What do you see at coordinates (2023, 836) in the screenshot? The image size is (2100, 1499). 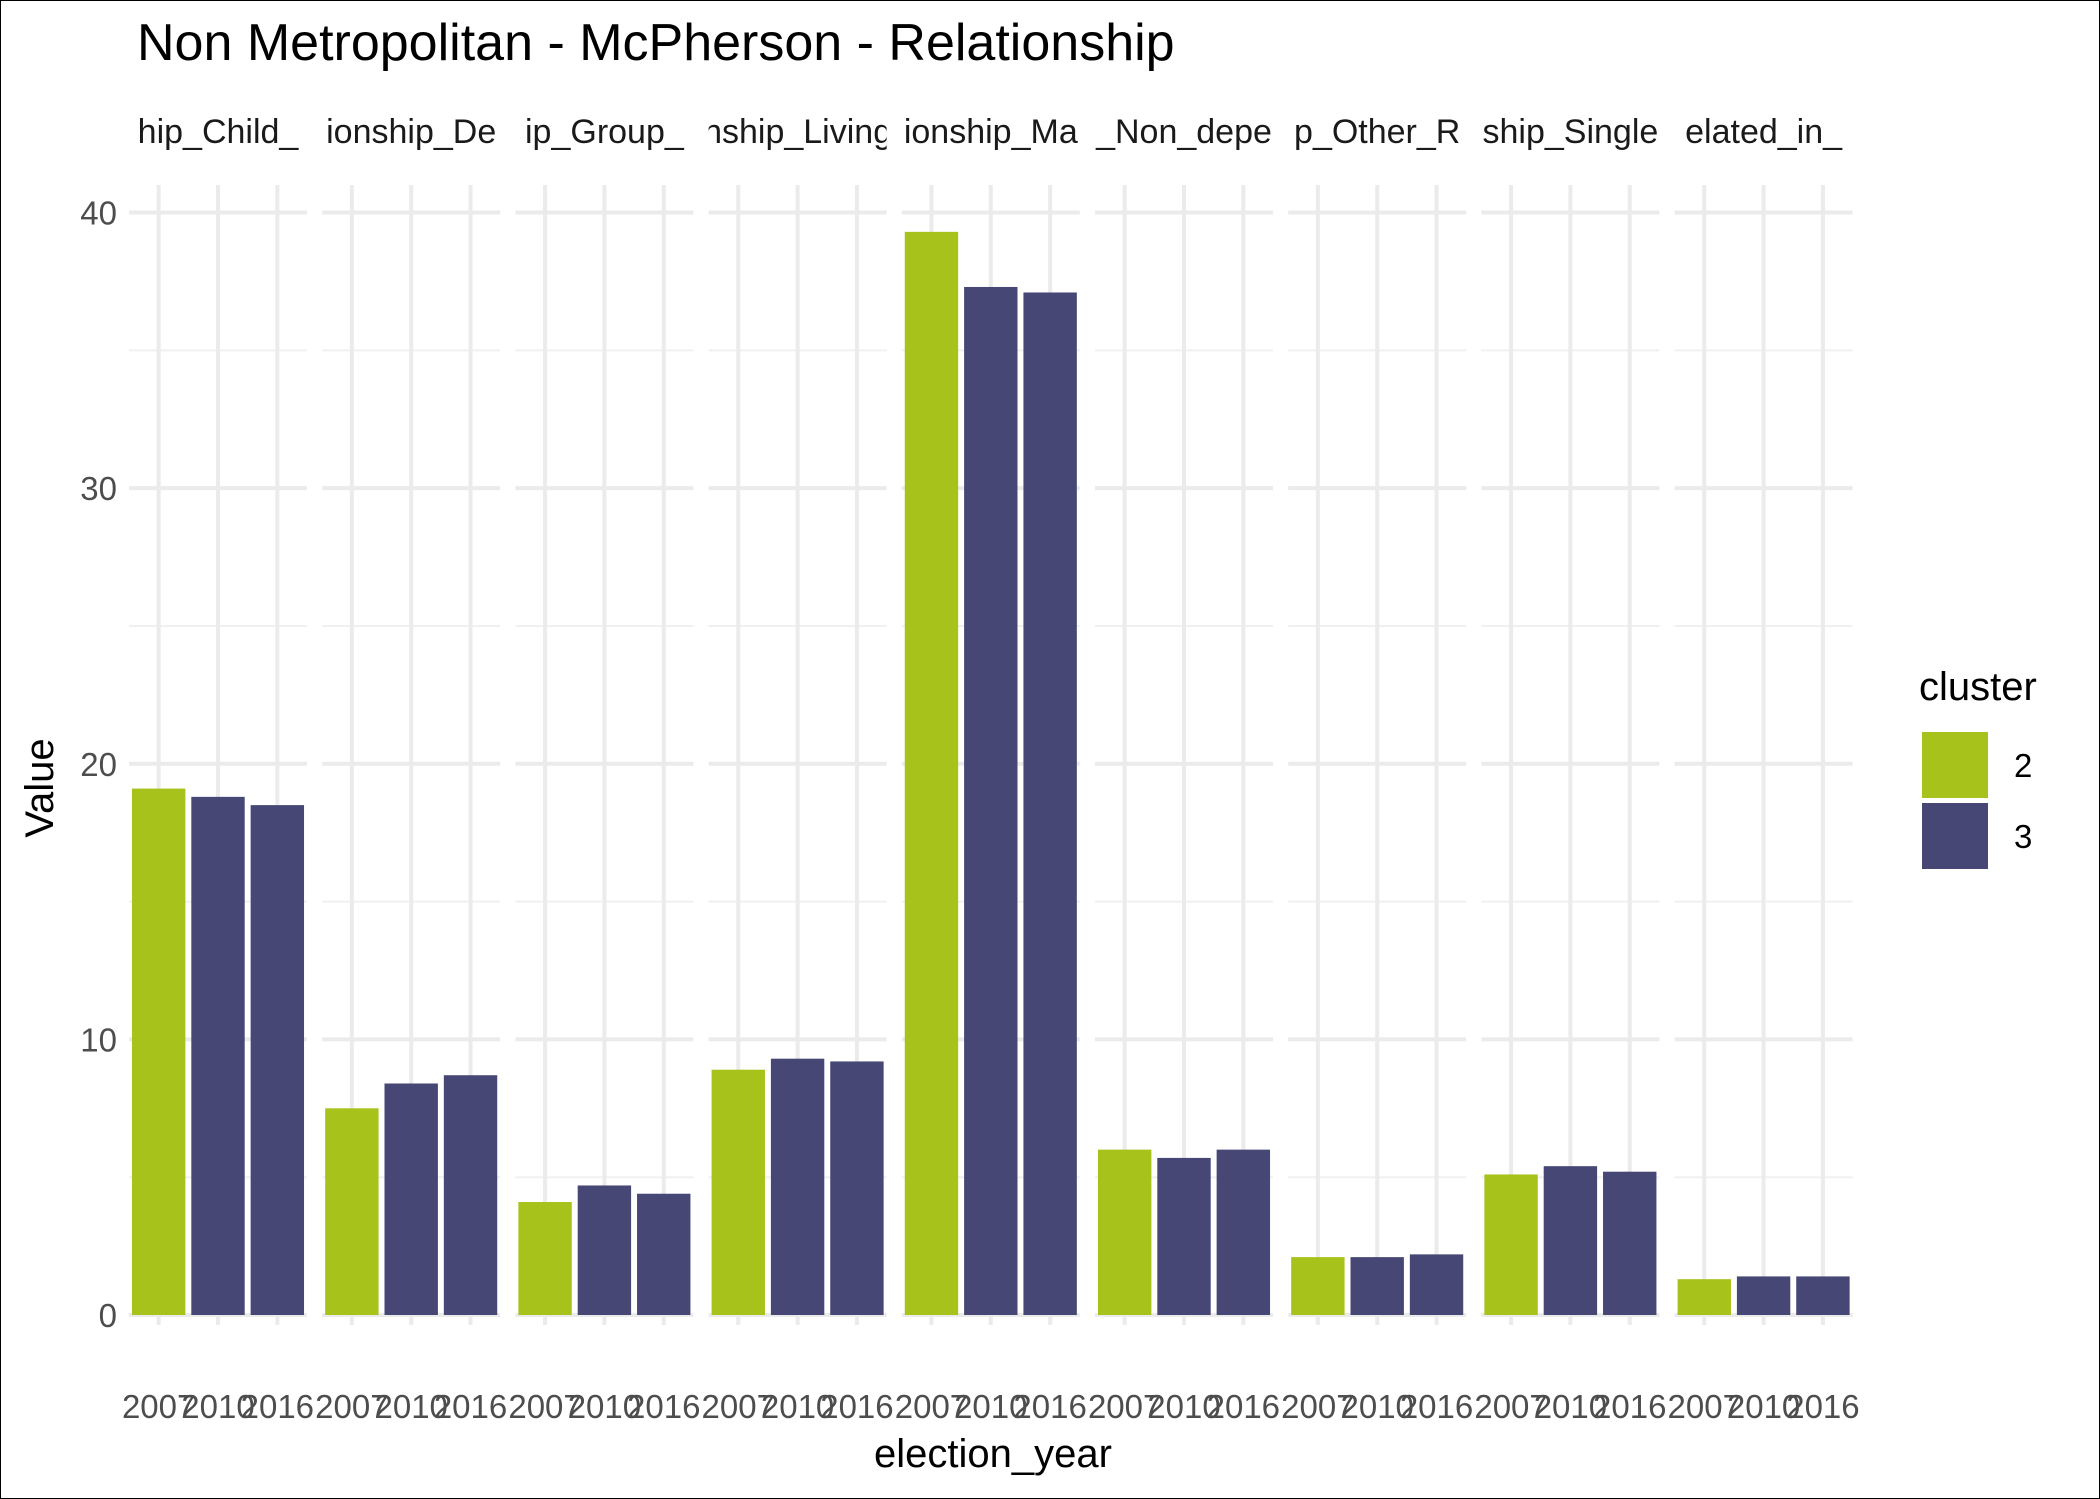 I see `legend-label: 3` at bounding box center [2023, 836].